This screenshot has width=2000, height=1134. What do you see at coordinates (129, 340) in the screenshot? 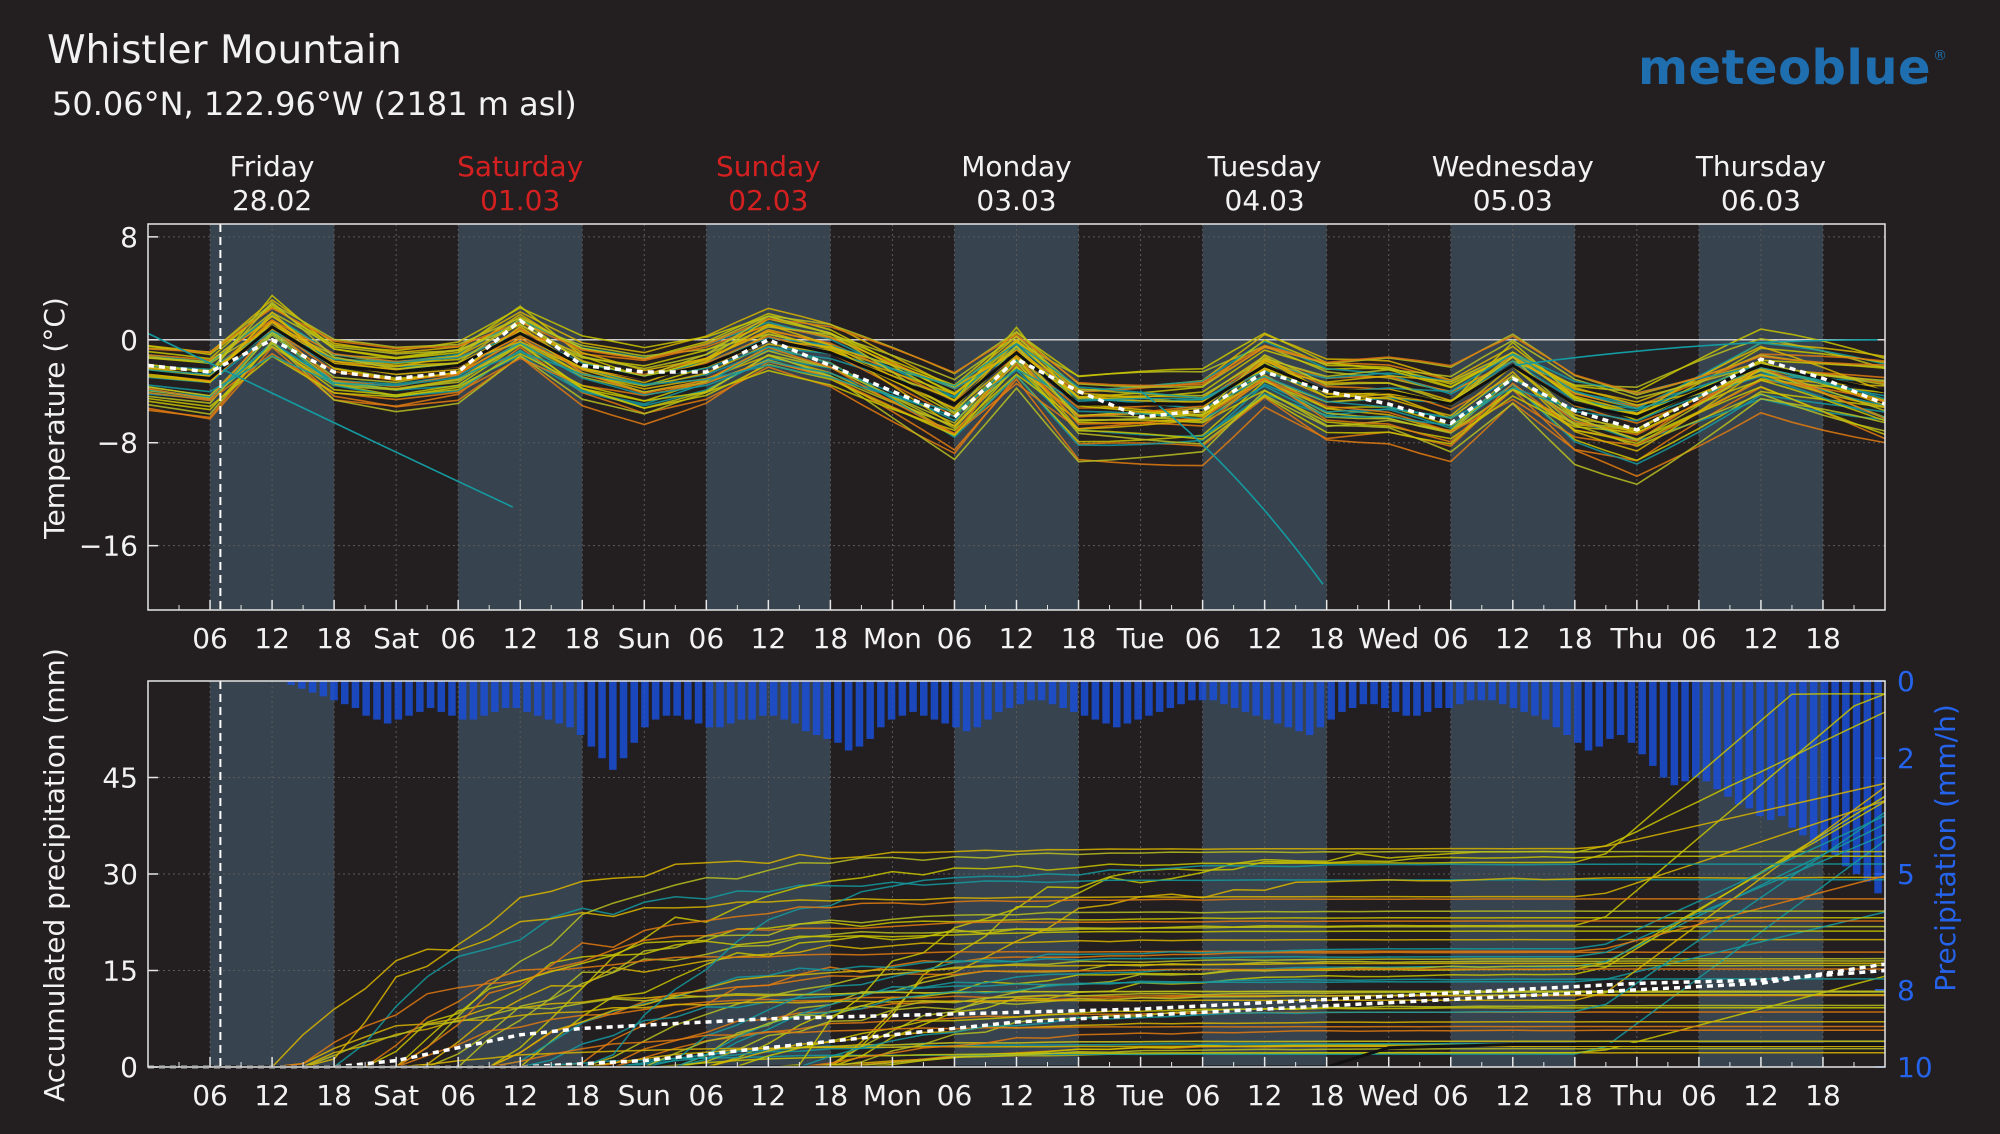
I see `y-tick-label: 0` at bounding box center [129, 340].